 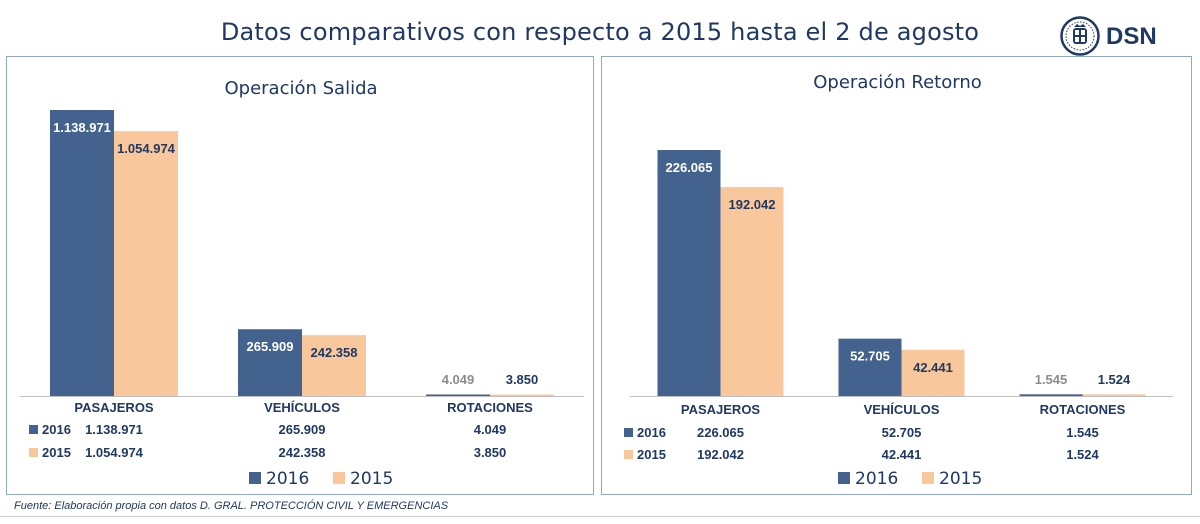 What do you see at coordinates (1131, 36) in the screenshot?
I see `logo-text: DSN` at bounding box center [1131, 36].